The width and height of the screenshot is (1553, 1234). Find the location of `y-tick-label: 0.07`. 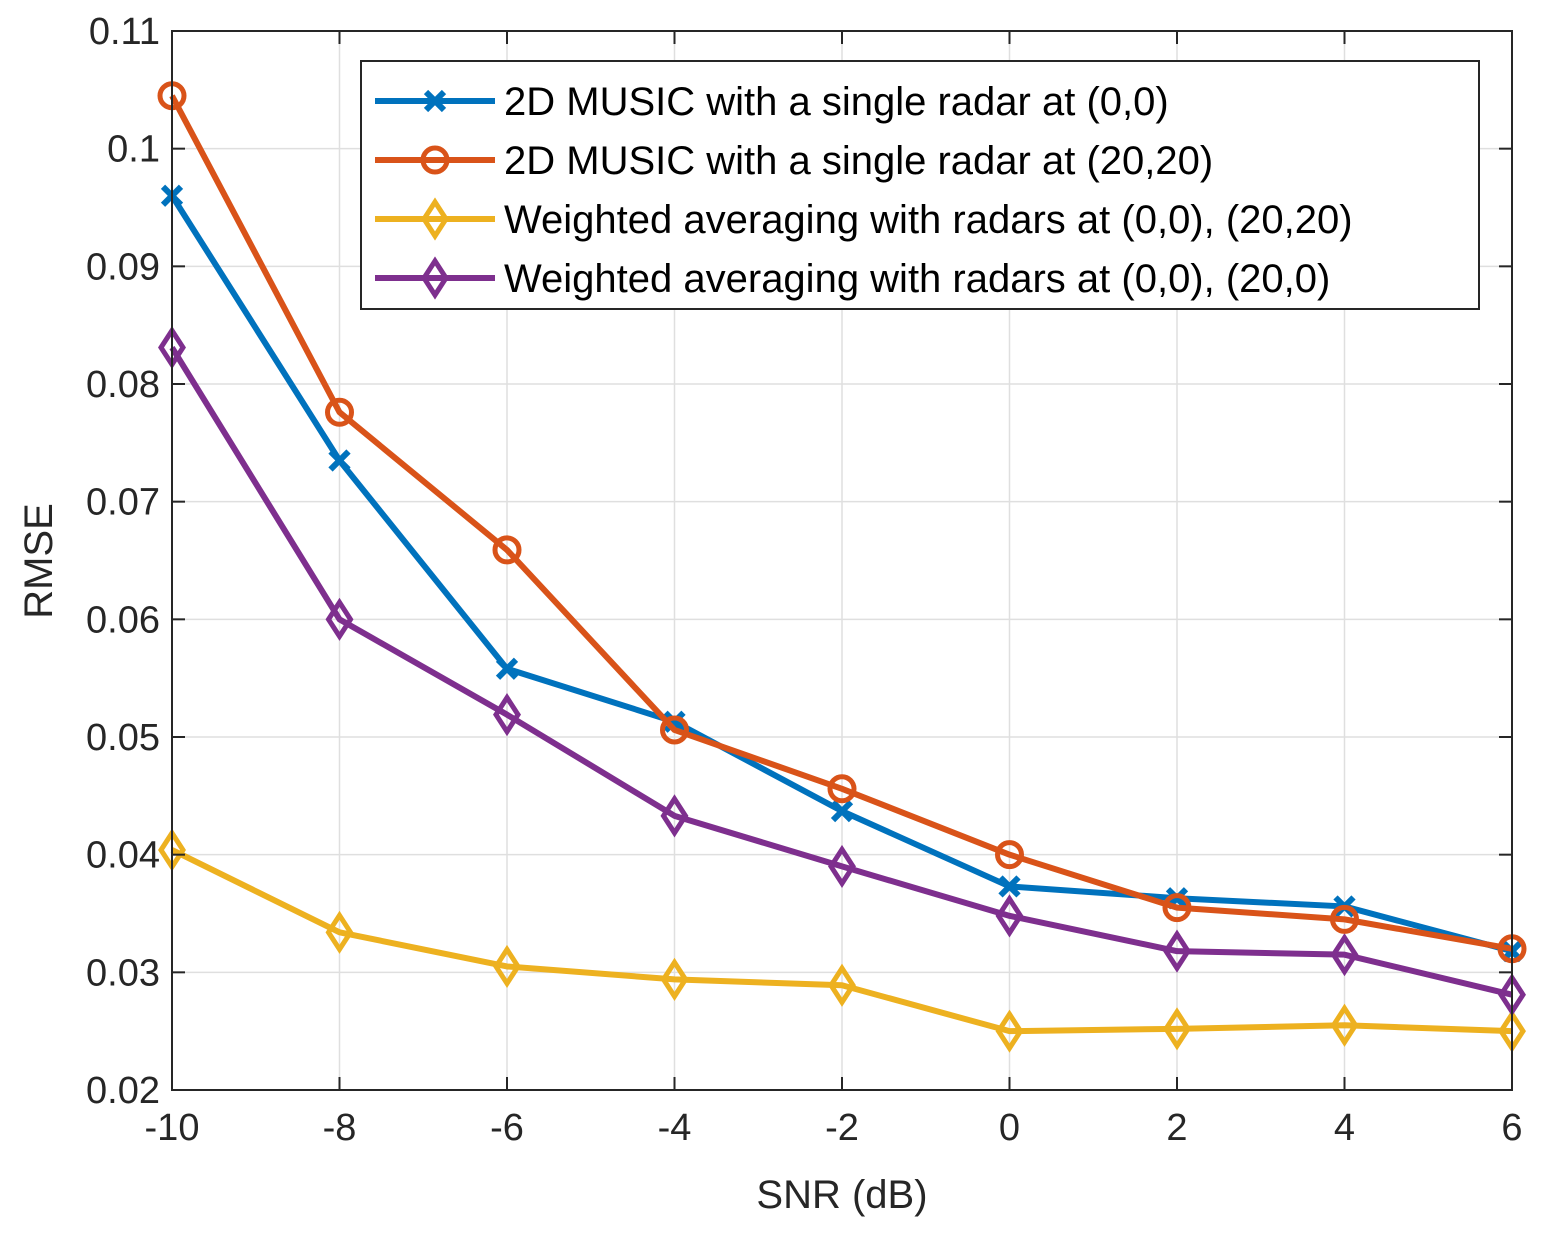

y-tick-label: 0.07 is located at coordinates (123, 503).